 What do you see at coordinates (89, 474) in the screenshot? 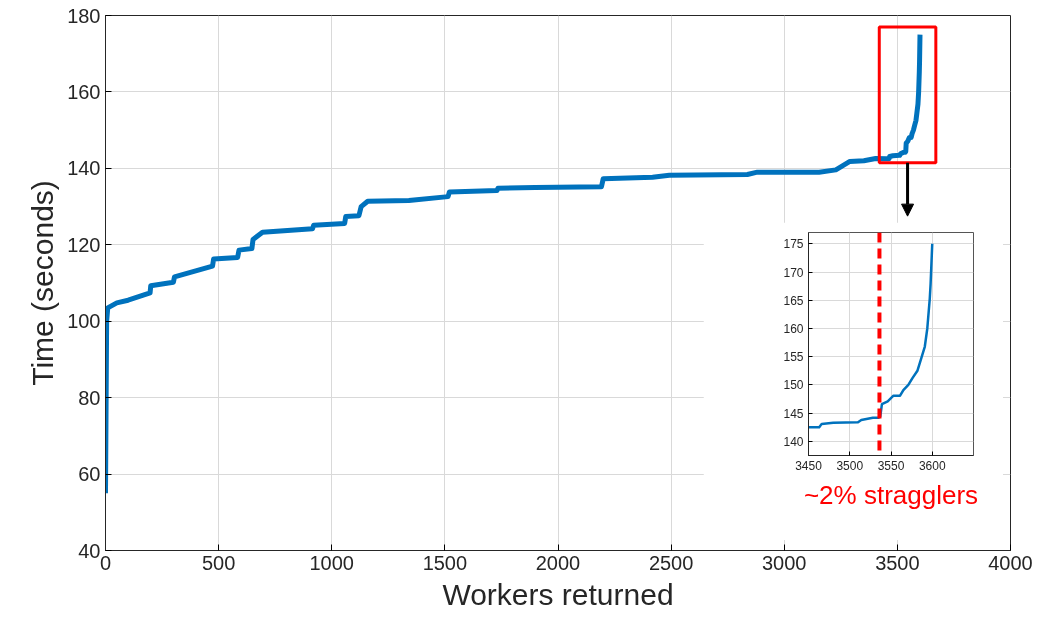
I see `y-tick-label: 60` at bounding box center [89, 474].